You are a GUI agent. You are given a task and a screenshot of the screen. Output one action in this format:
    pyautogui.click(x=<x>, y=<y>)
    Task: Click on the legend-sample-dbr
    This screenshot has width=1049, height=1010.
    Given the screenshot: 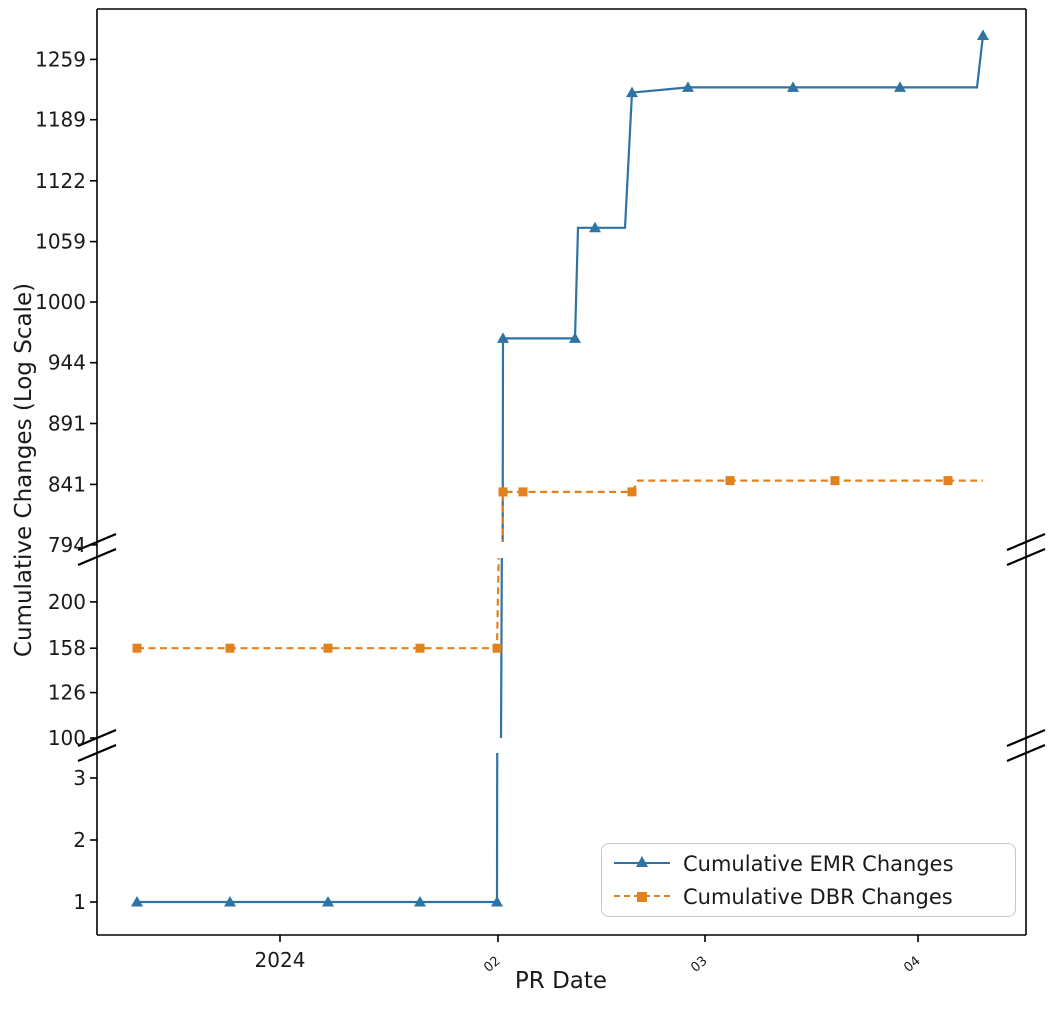 What is the action you would take?
    pyautogui.click(x=642, y=897)
    